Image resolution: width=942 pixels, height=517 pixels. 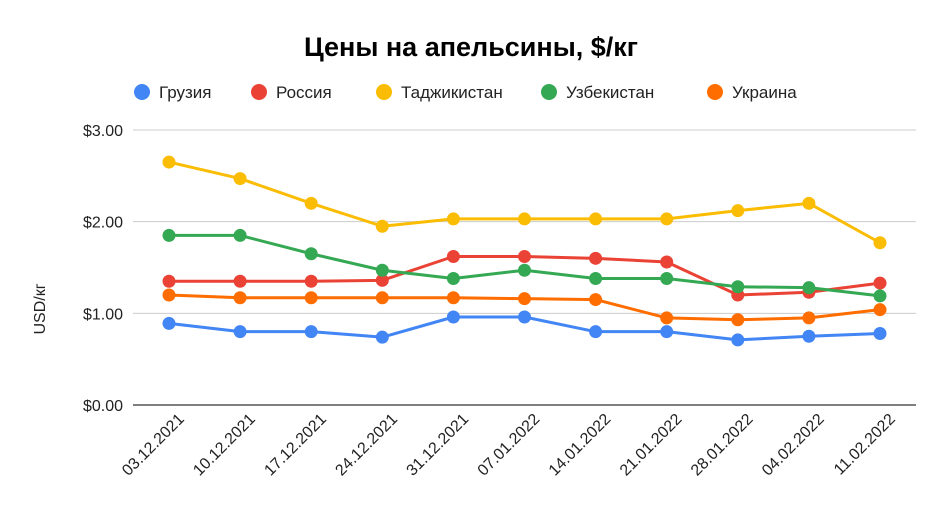 What do you see at coordinates (295, 445) in the screenshot?
I see `x-tick-label: 17.12.2021` at bounding box center [295, 445].